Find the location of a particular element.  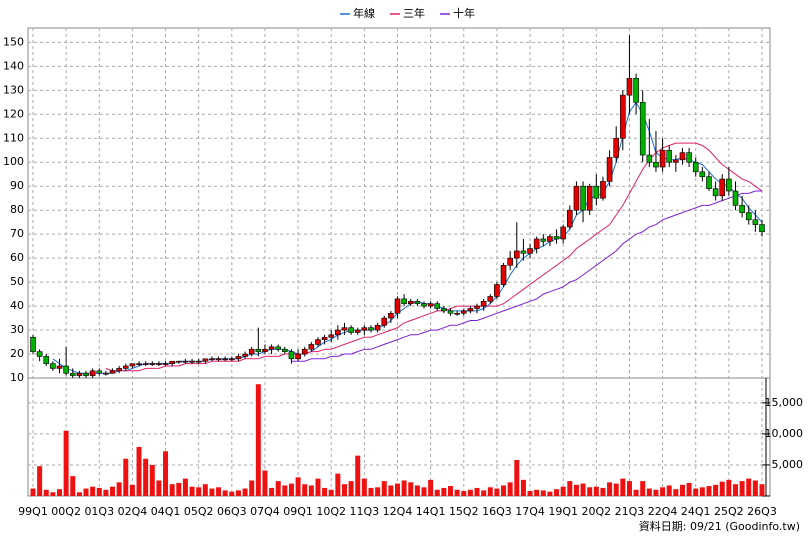

x-tick-label: 02Q4 is located at coordinates (133, 511).